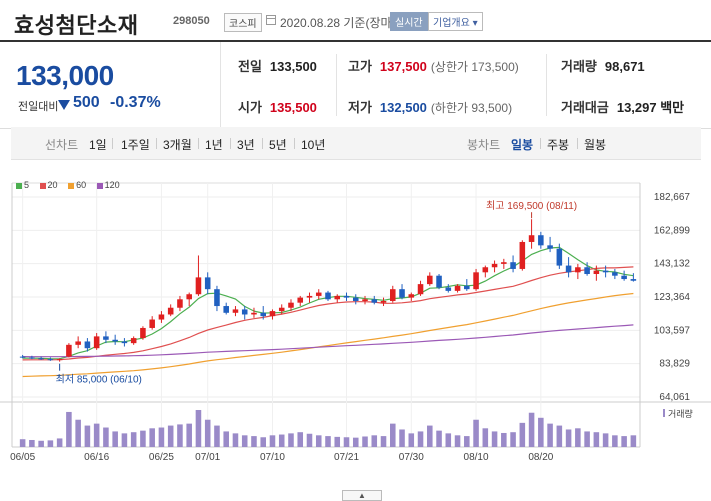  I want to click on high-label: 고가, so click(360, 66).